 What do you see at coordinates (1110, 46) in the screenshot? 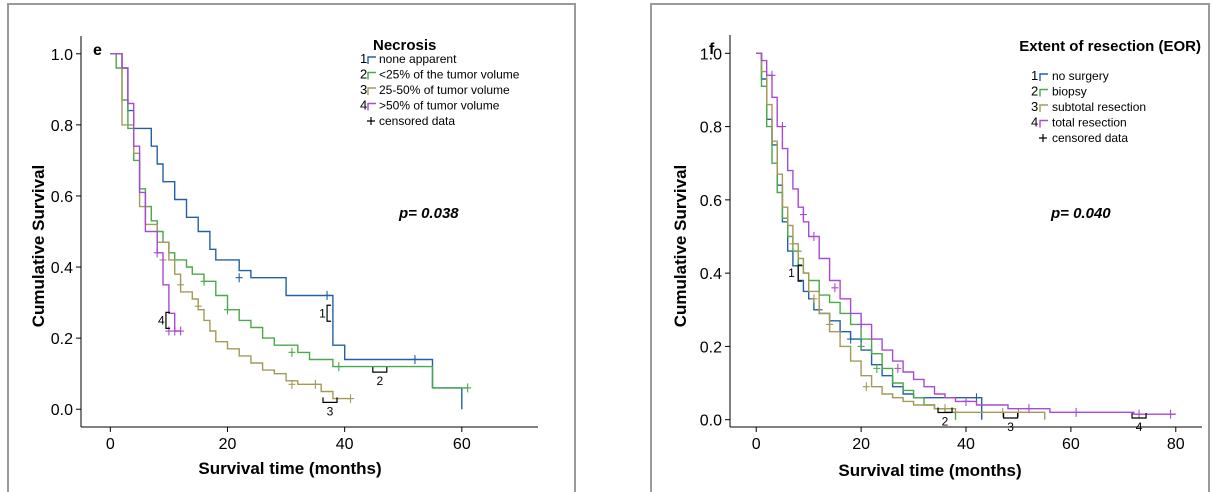
I see `panel-f-legend-title: Extent of resection (EOR)` at bounding box center [1110, 46].